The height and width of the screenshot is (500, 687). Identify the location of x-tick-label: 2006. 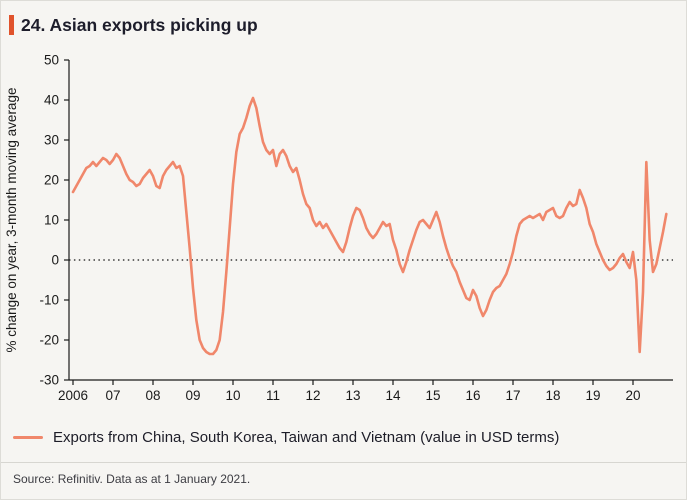
(73, 395).